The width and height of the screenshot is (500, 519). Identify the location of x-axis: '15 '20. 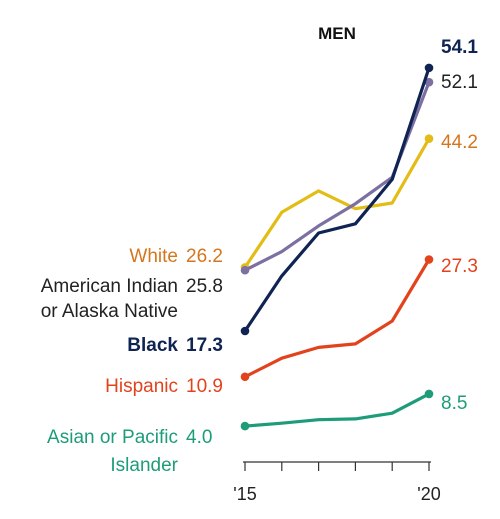
(337, 482).